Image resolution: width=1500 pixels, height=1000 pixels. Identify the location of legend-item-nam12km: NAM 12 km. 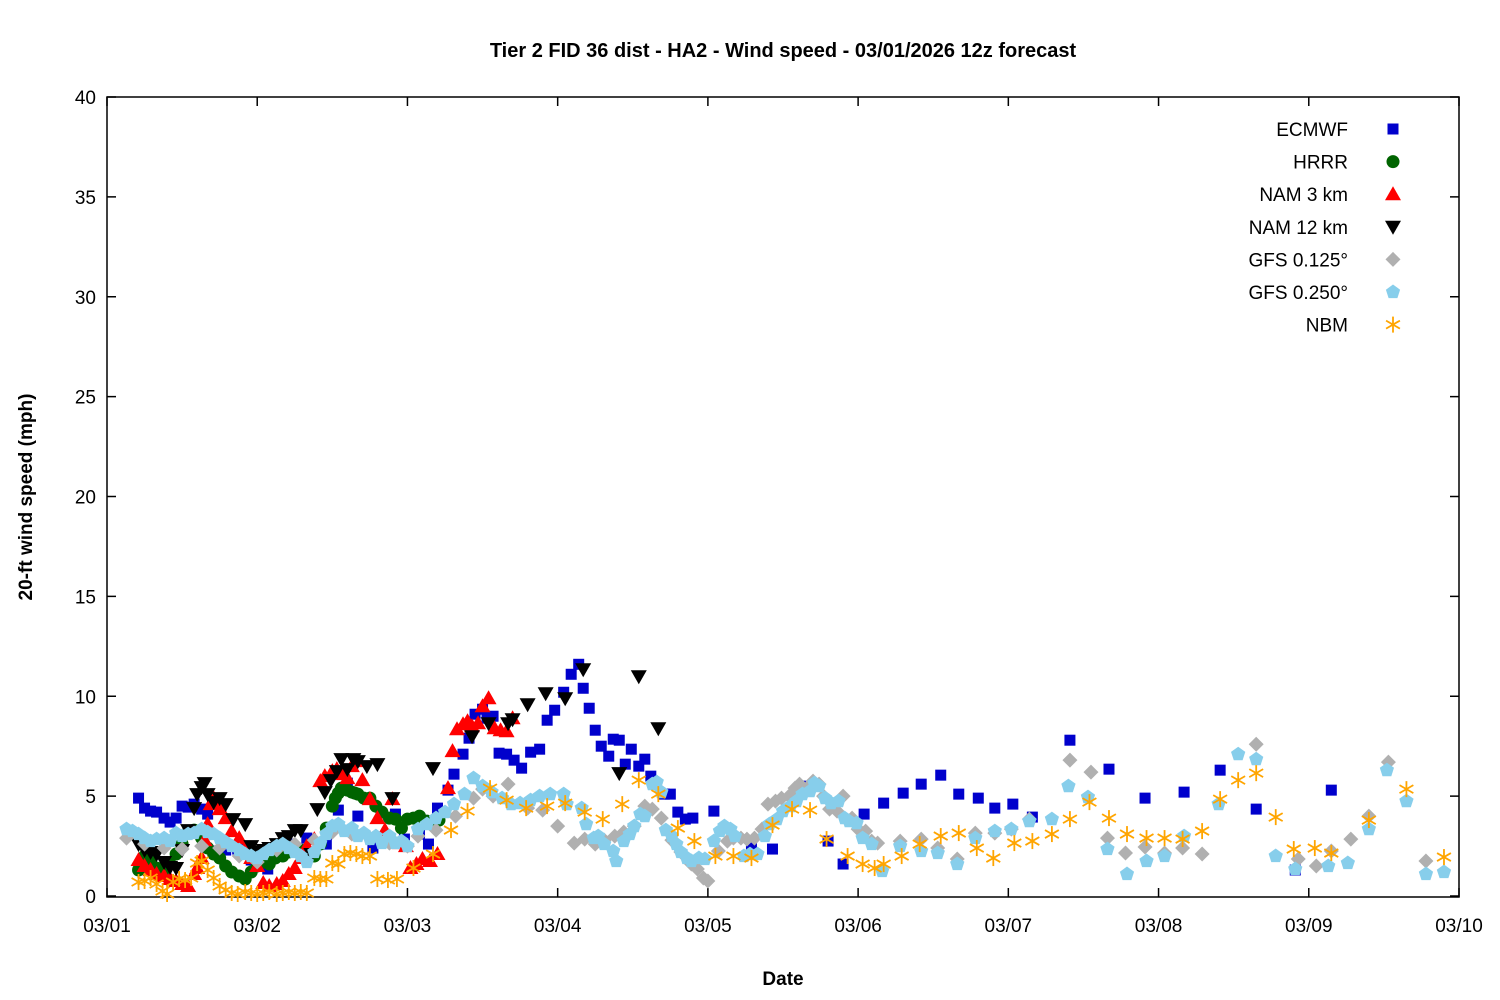
(1325, 228).